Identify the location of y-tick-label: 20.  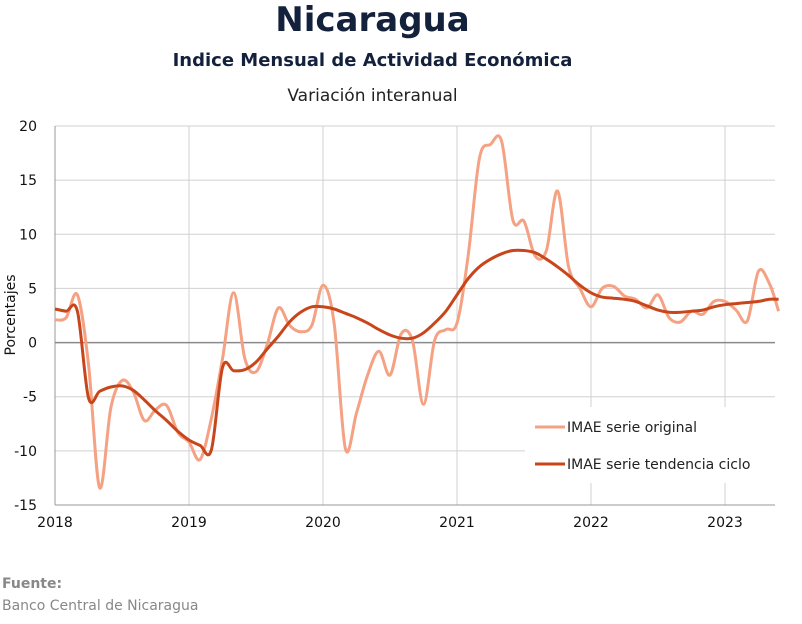
(28, 127).